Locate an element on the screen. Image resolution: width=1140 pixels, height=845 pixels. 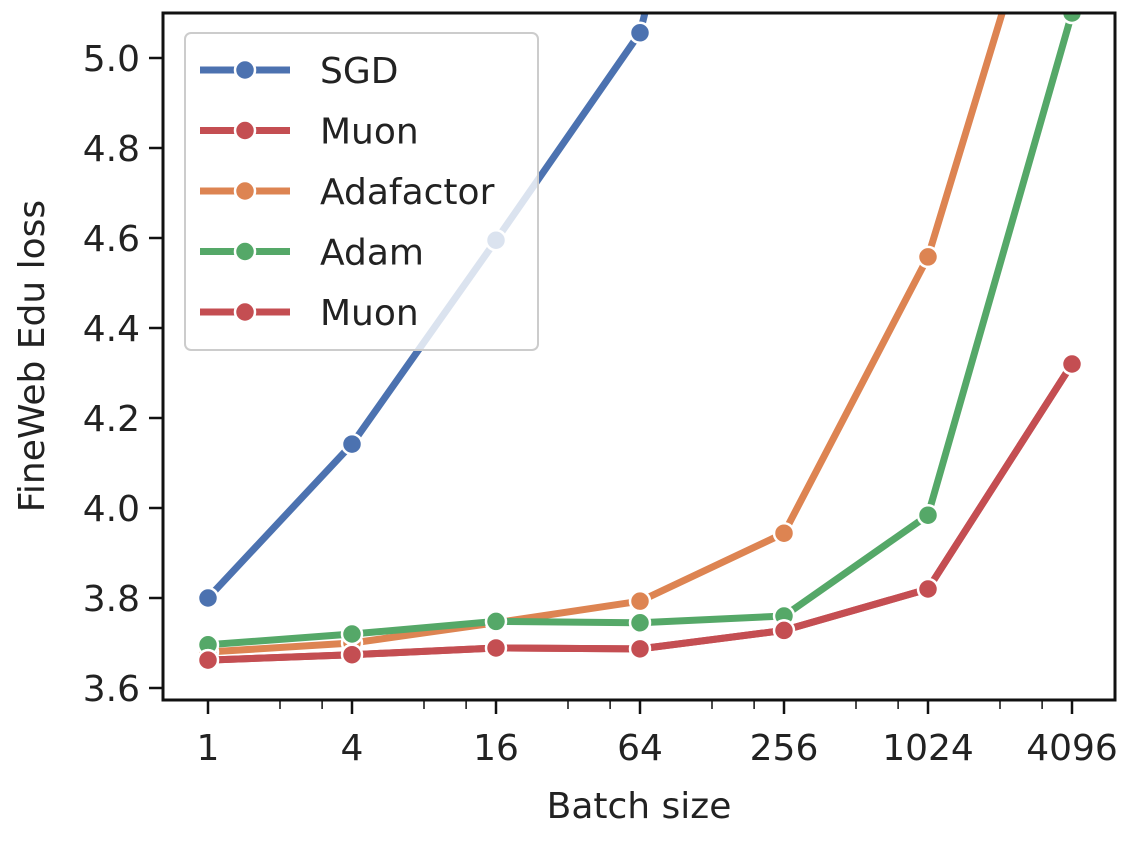
x-tick-label: 64 is located at coordinates (640, 748).